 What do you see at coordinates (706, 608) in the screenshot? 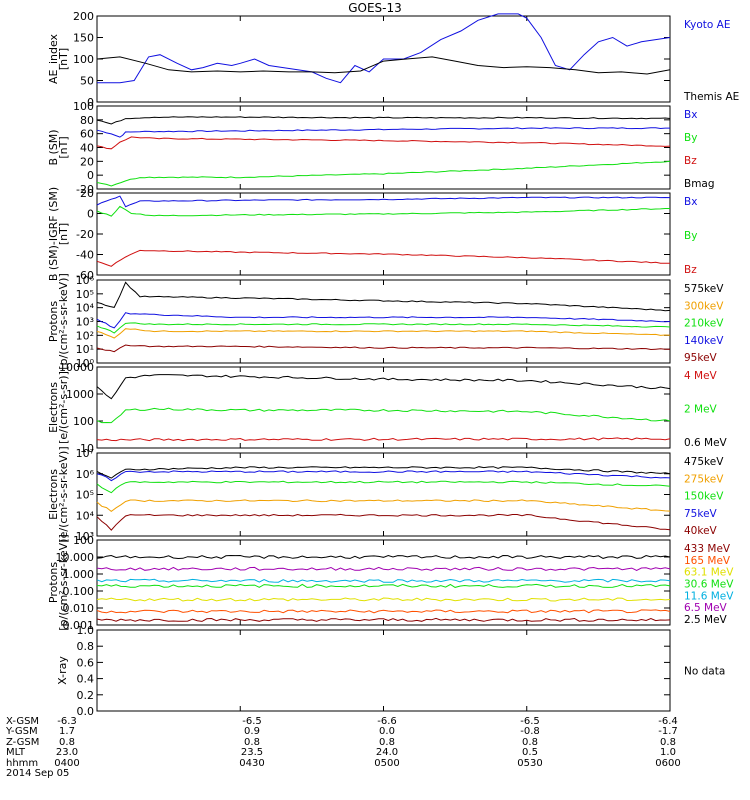
I see `legend-label: 6.5 MeV` at bounding box center [706, 608].